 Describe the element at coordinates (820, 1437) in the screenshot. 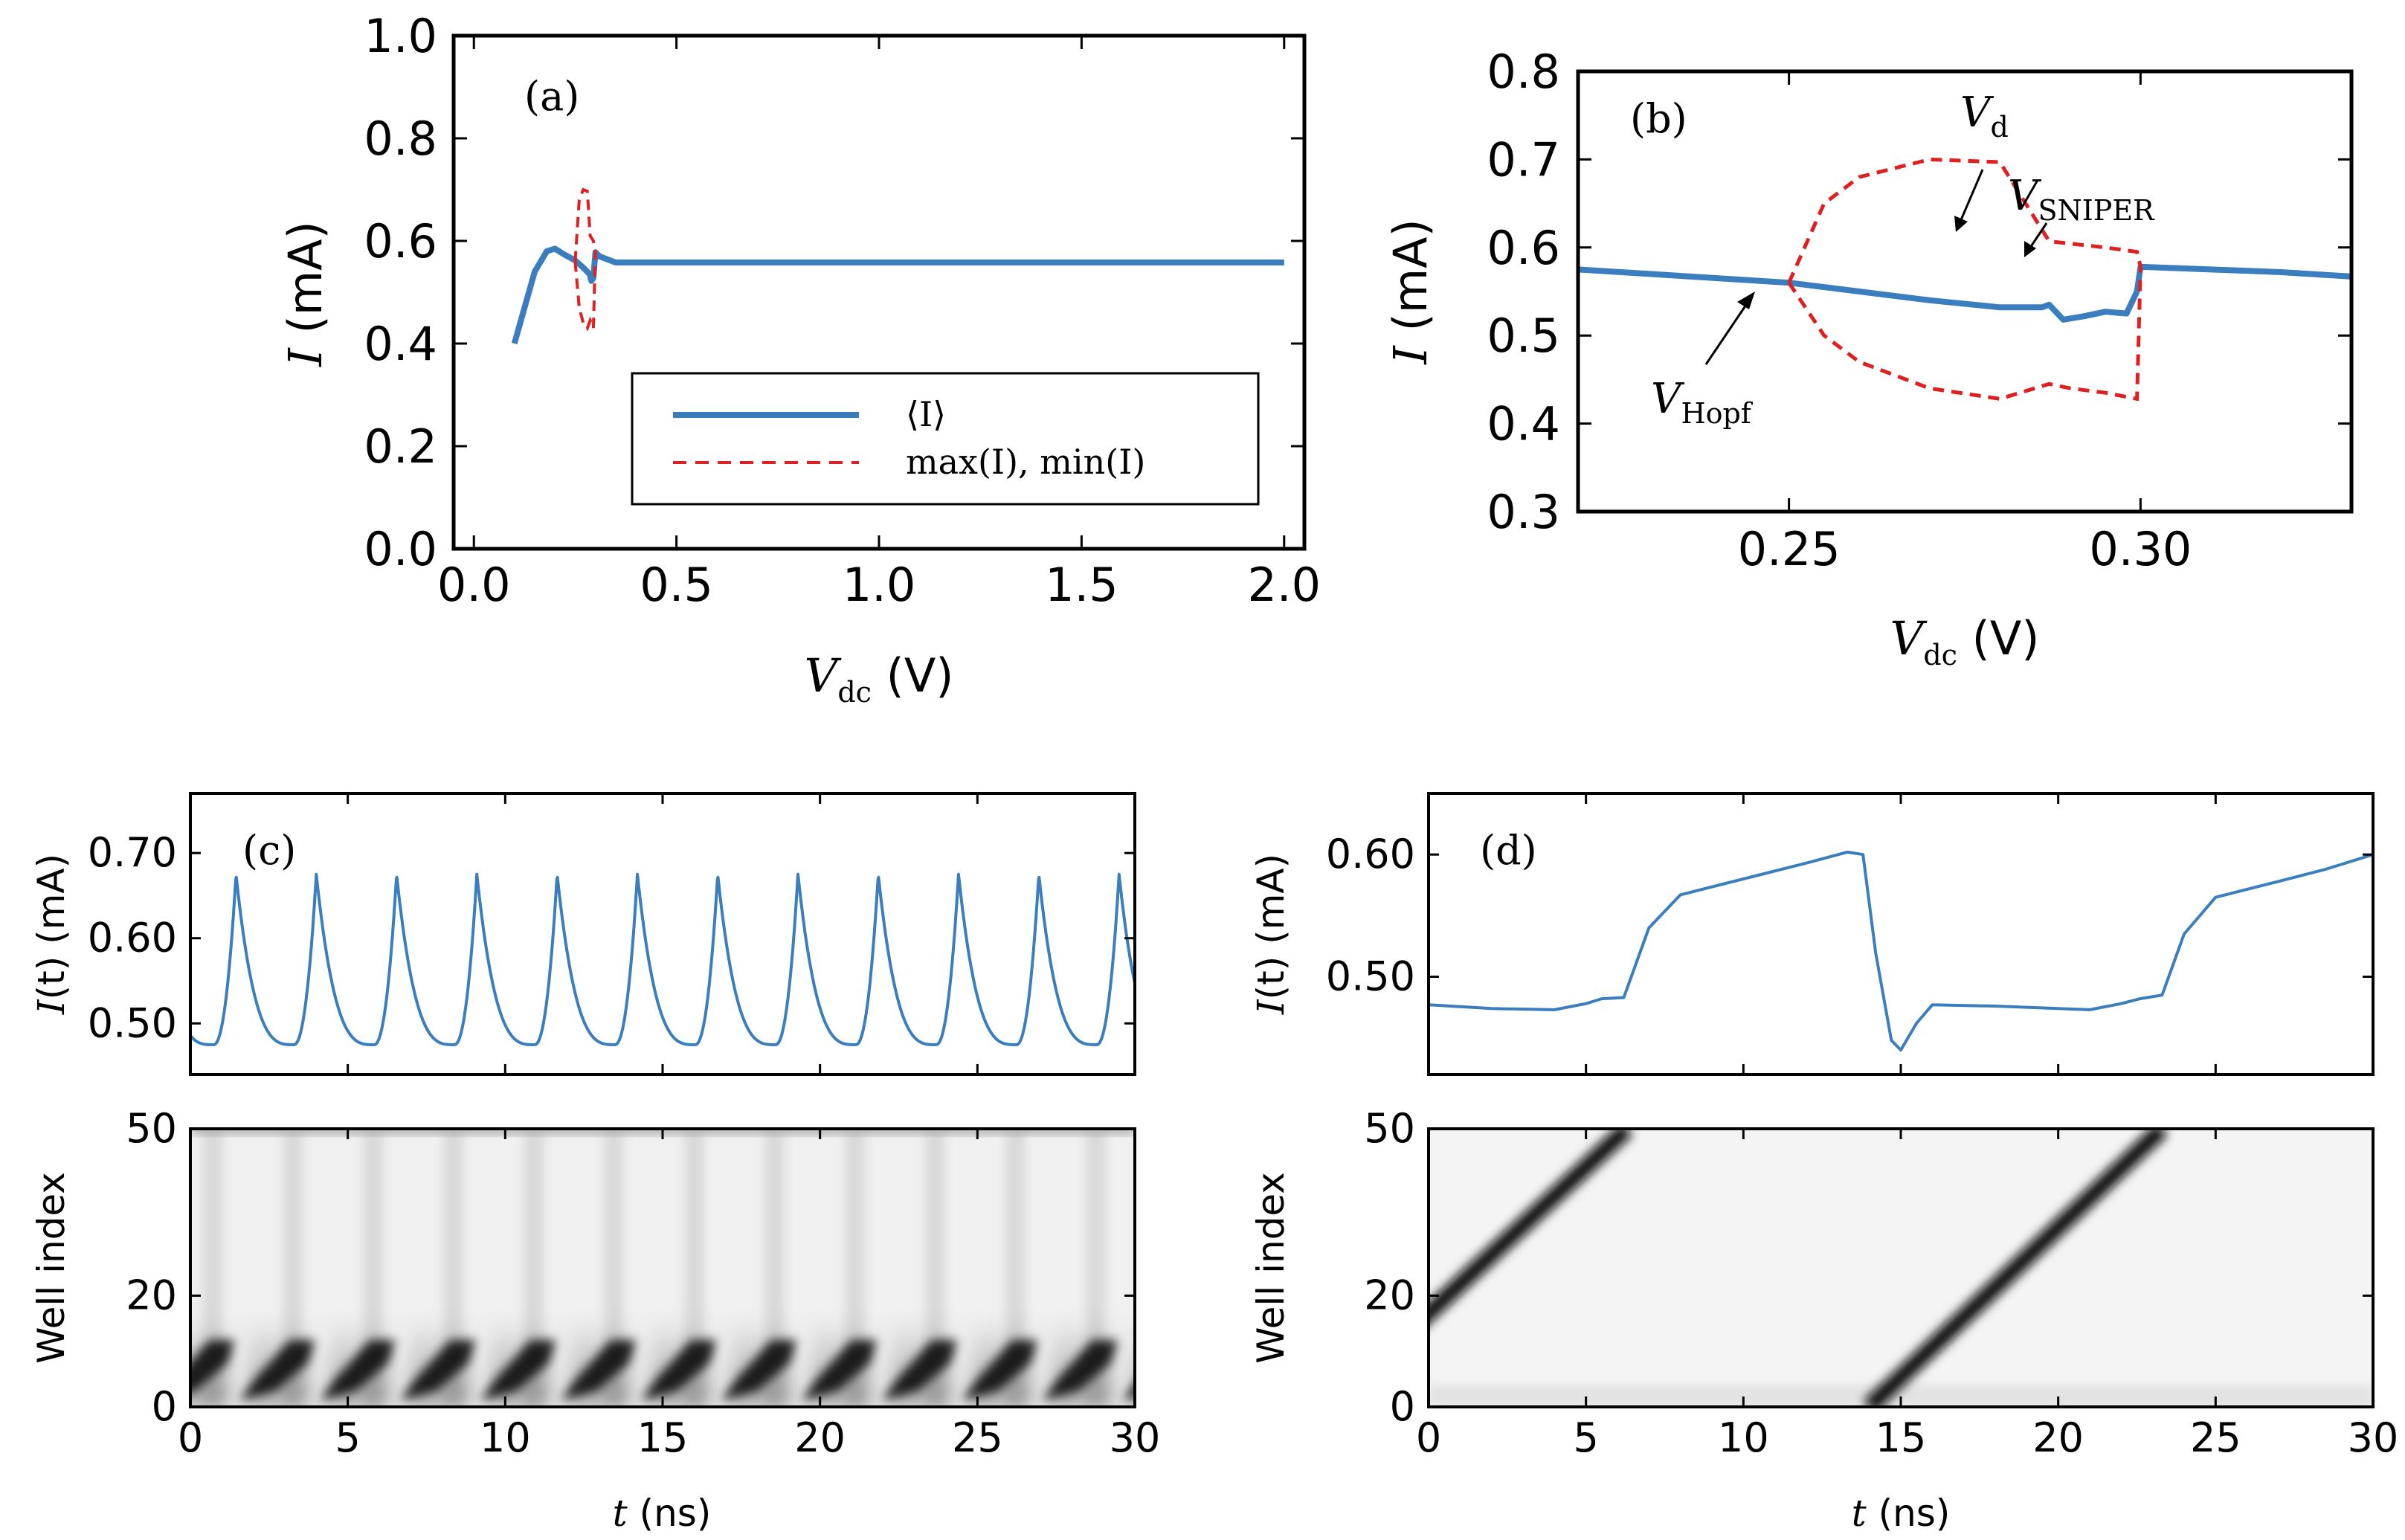

I see `panel-c-bottom-xtick-label: 20` at that location.